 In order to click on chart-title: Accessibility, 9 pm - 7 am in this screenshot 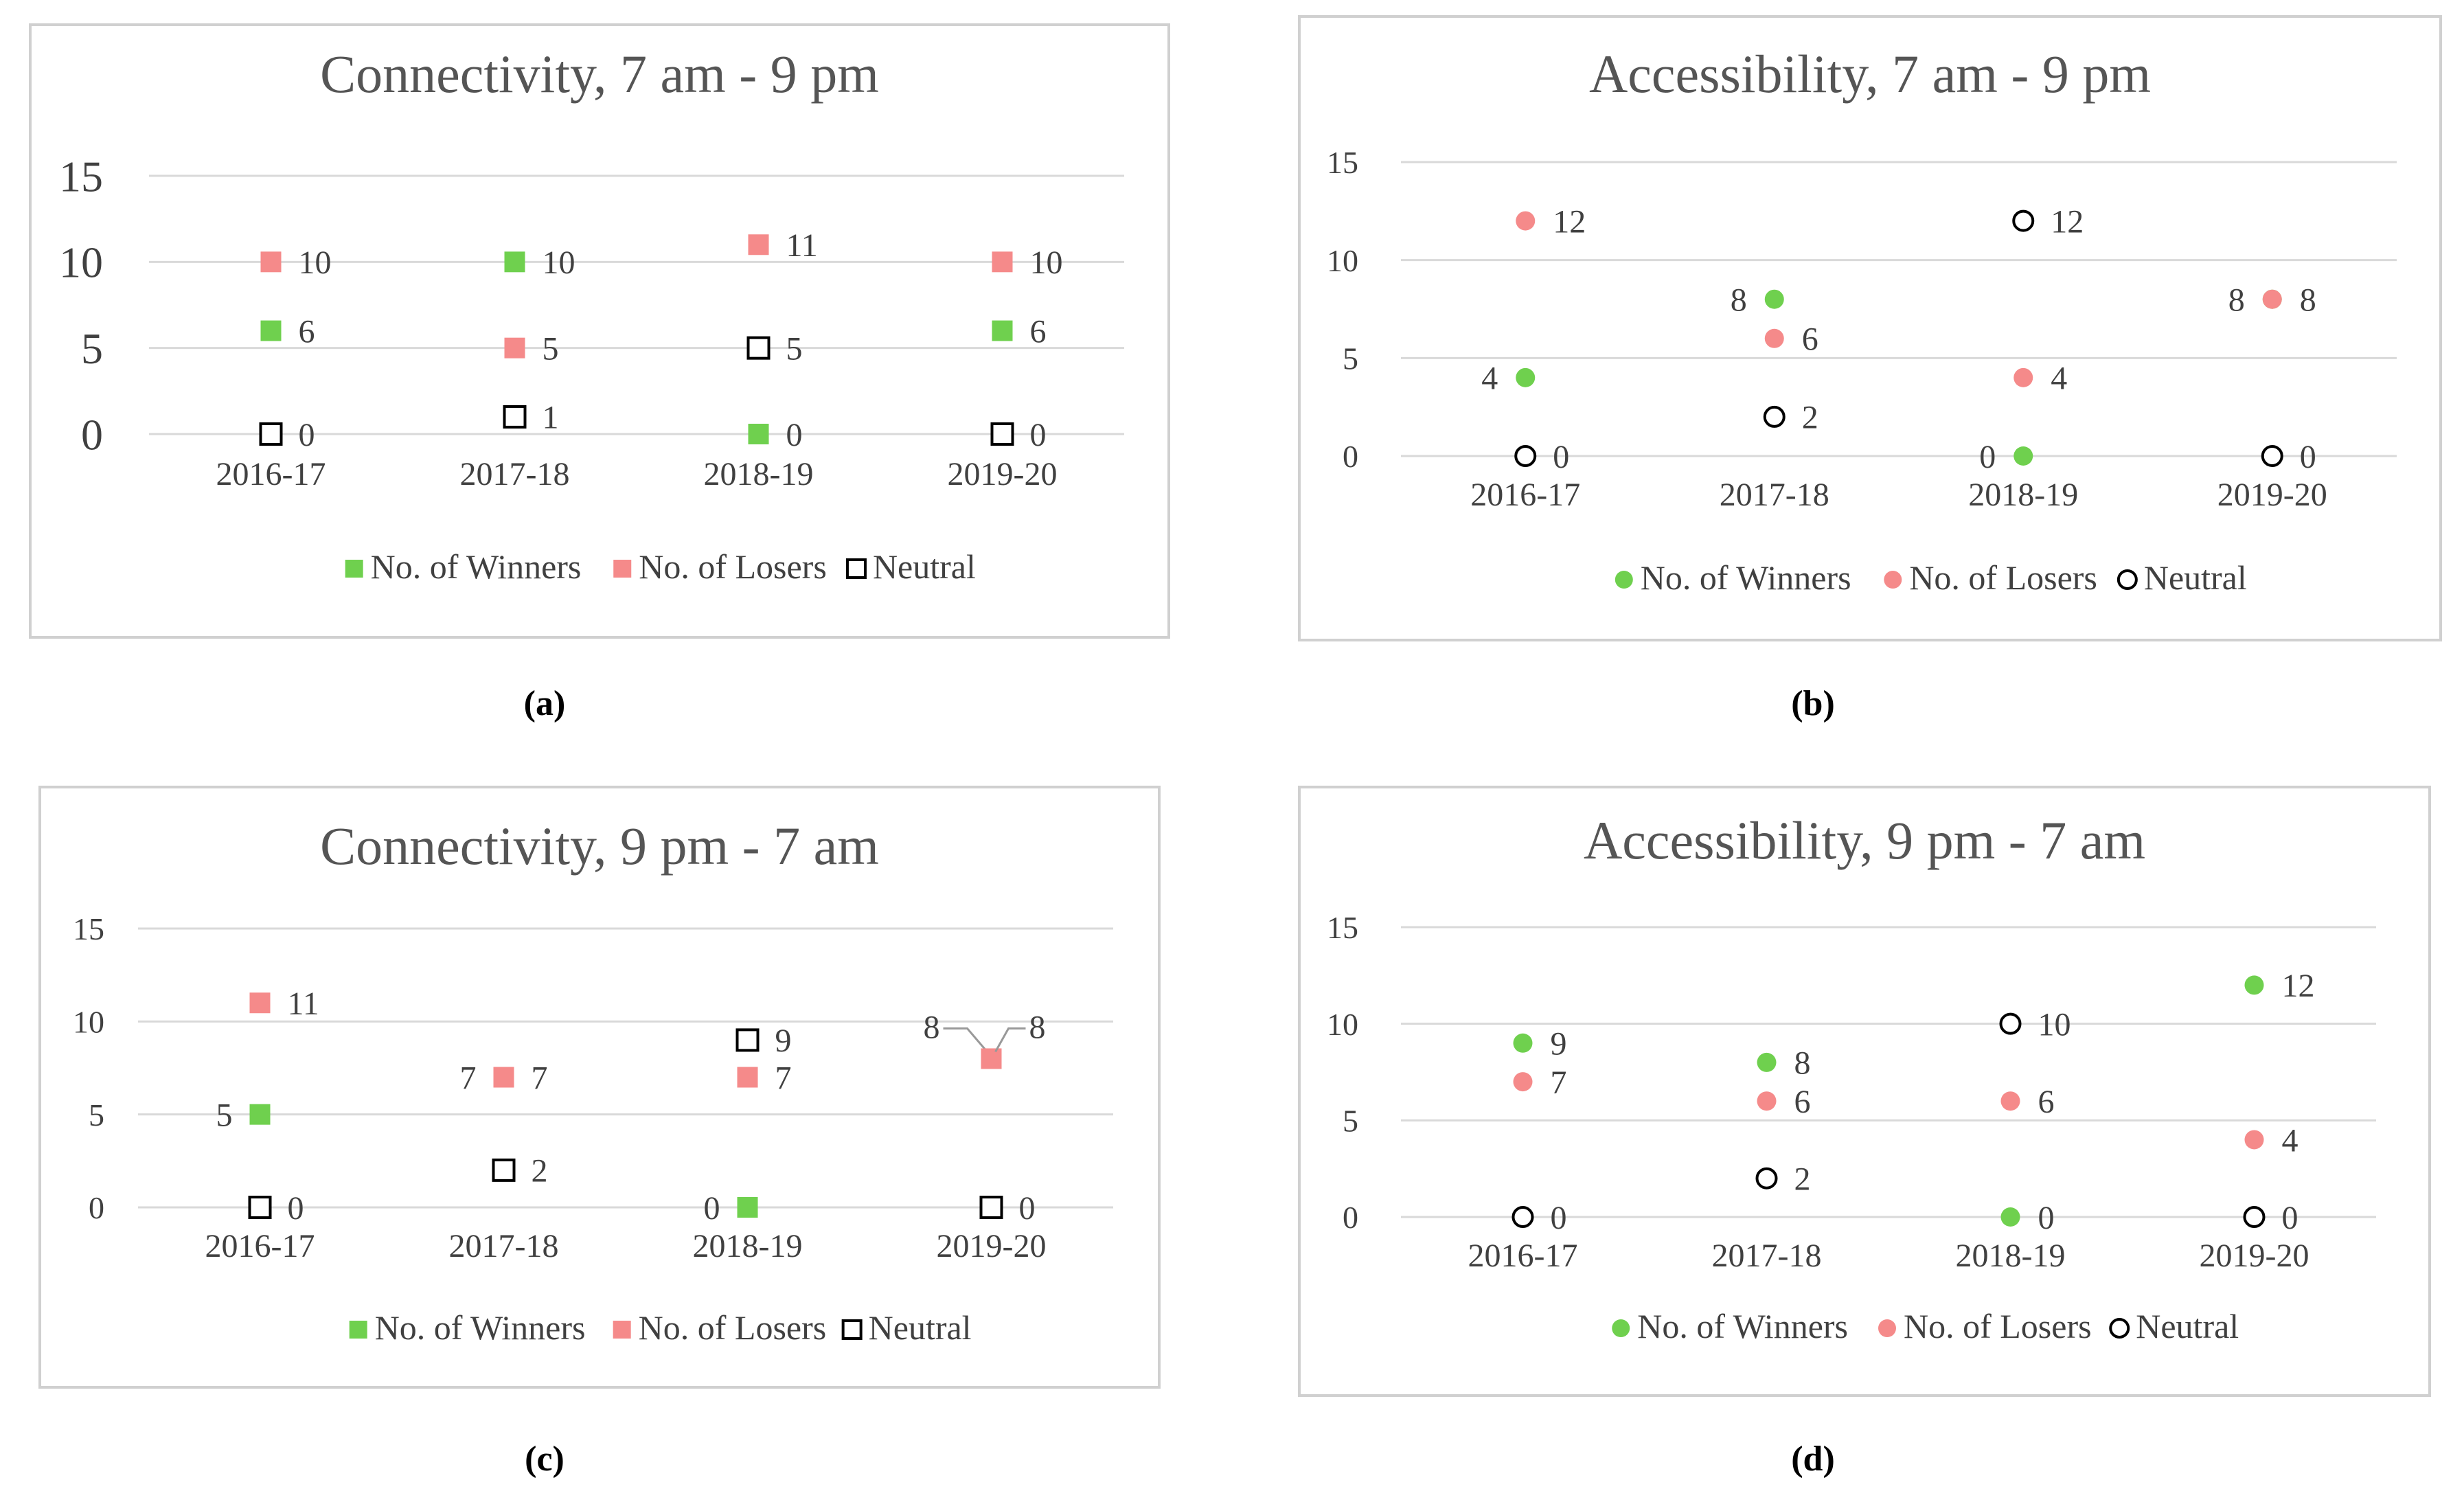, I will do `click(1864, 840)`.